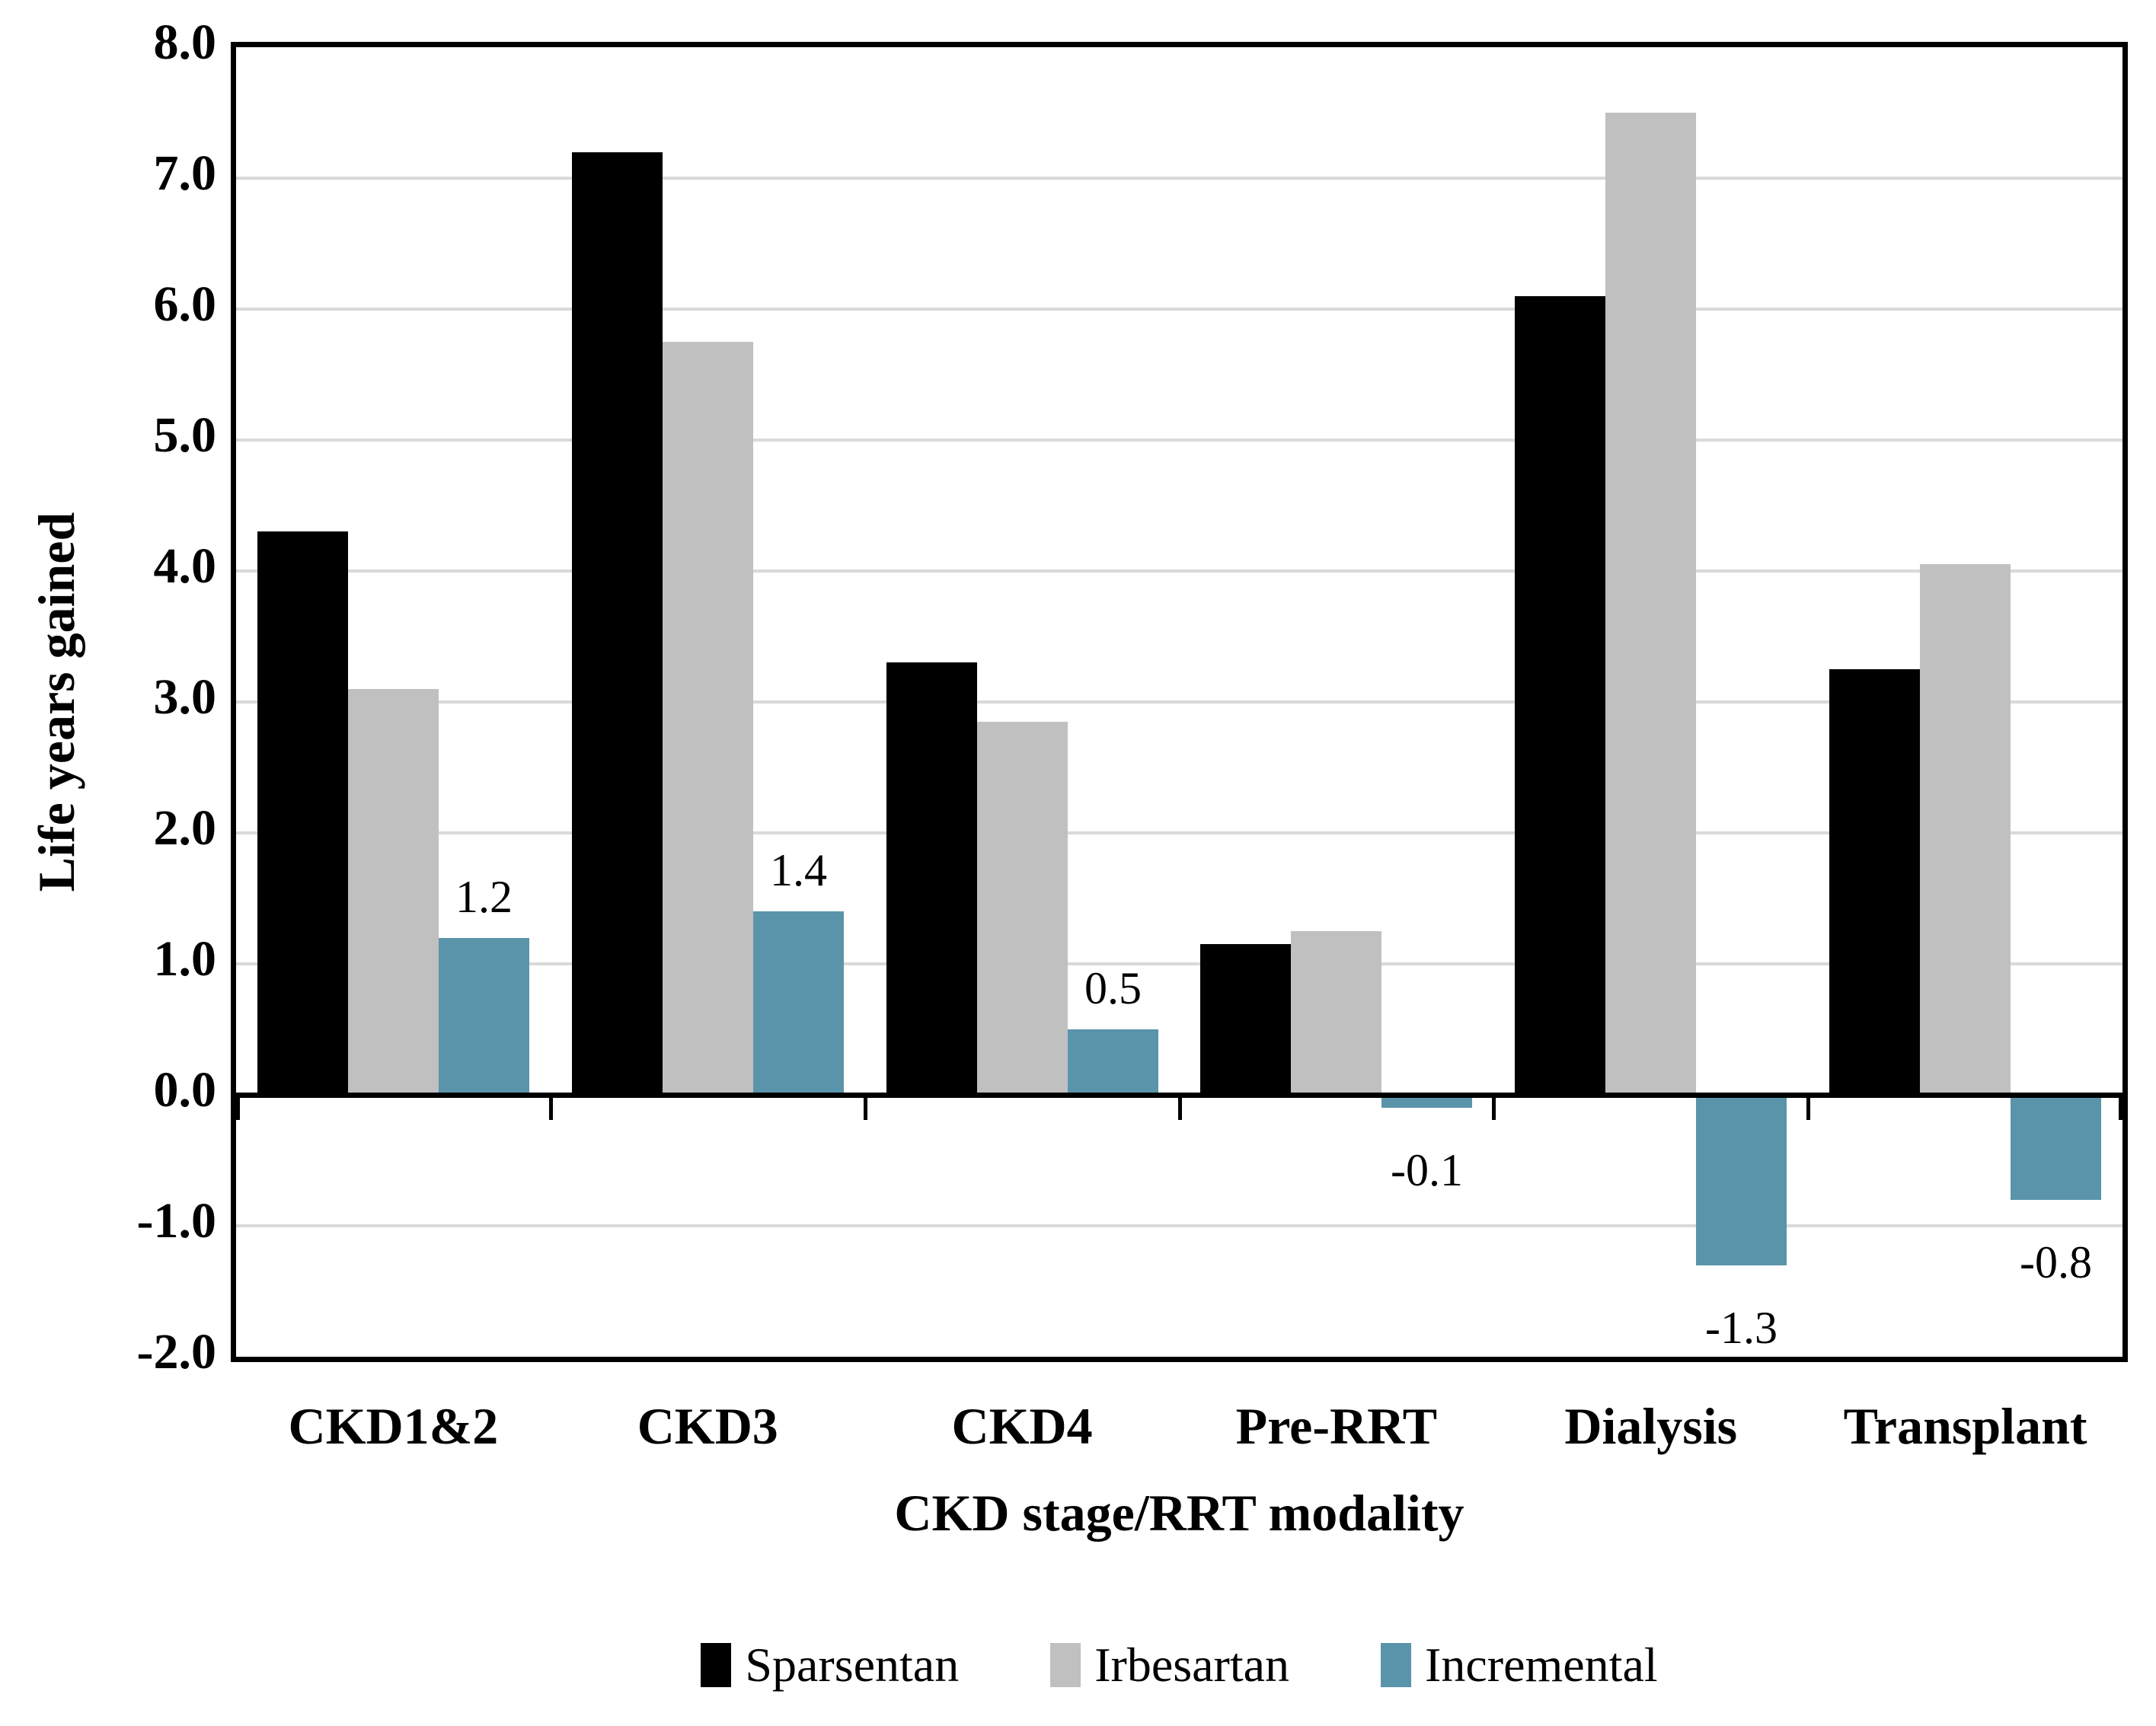  Describe the element at coordinates (1541, 1665) in the screenshot. I see `legend-label: Incremental` at that location.